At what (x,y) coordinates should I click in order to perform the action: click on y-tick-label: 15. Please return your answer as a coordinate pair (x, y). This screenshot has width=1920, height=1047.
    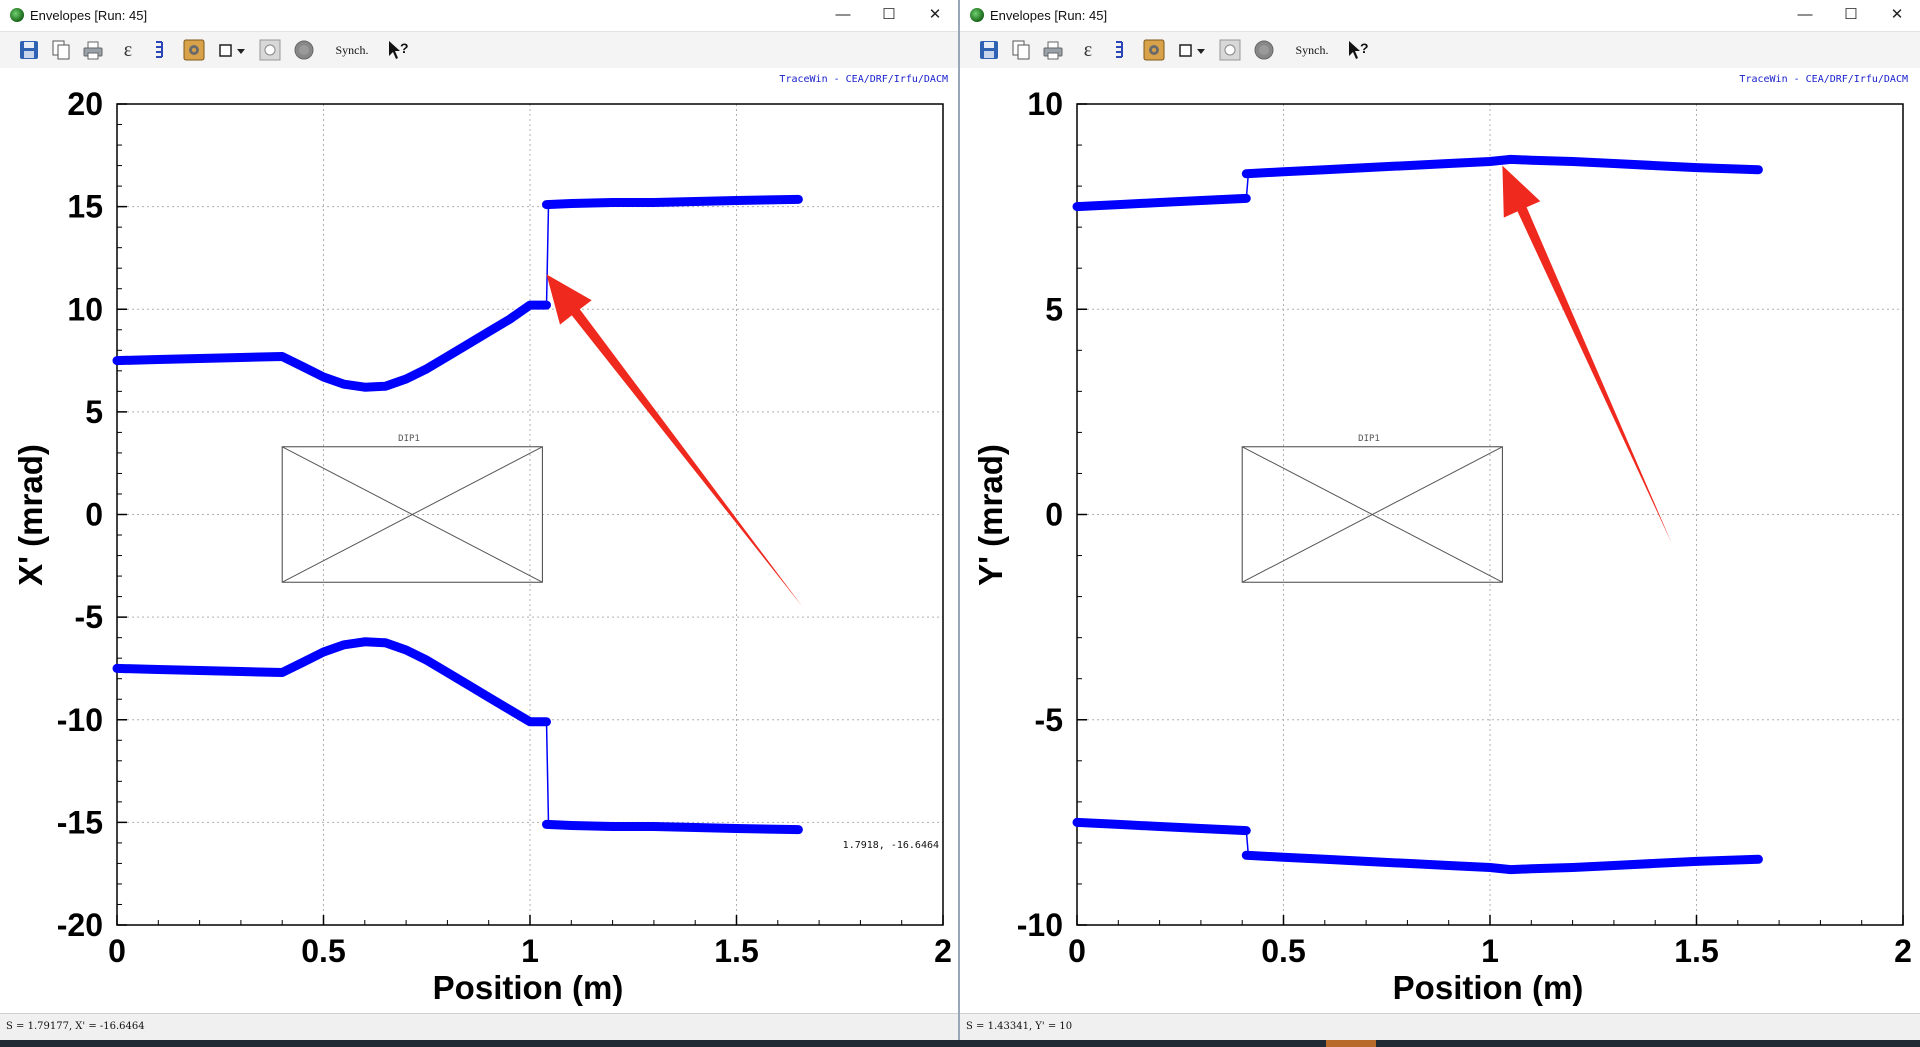
    Looking at the image, I should click on (85, 207).